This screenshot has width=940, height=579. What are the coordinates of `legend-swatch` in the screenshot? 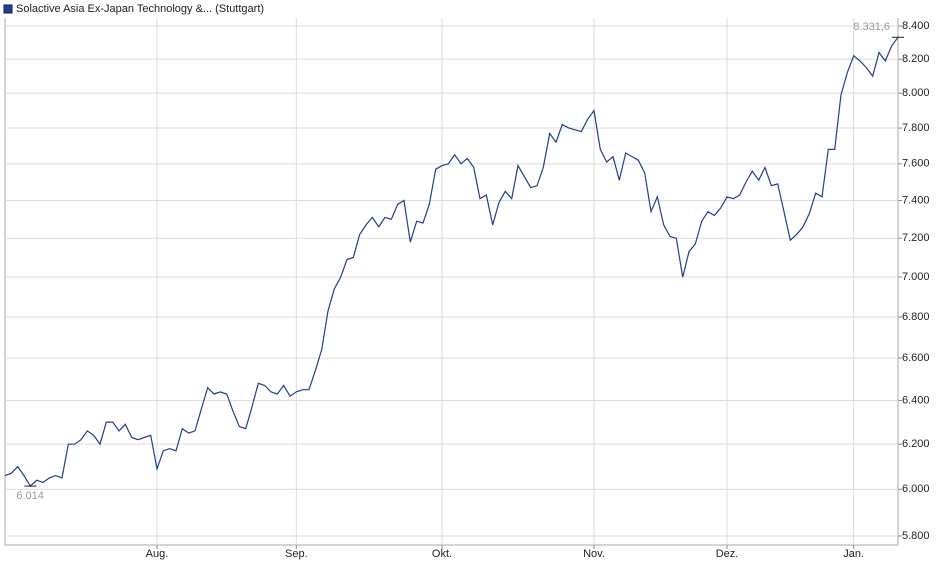 It's located at (8, 9).